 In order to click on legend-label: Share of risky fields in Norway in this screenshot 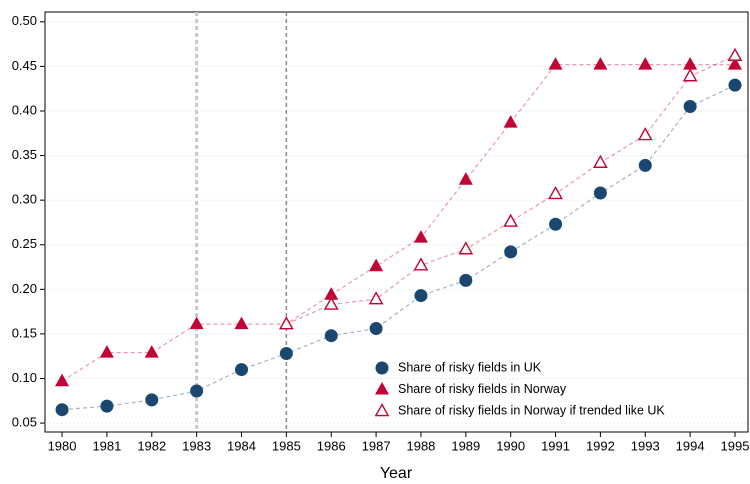, I will do `click(482, 389)`.